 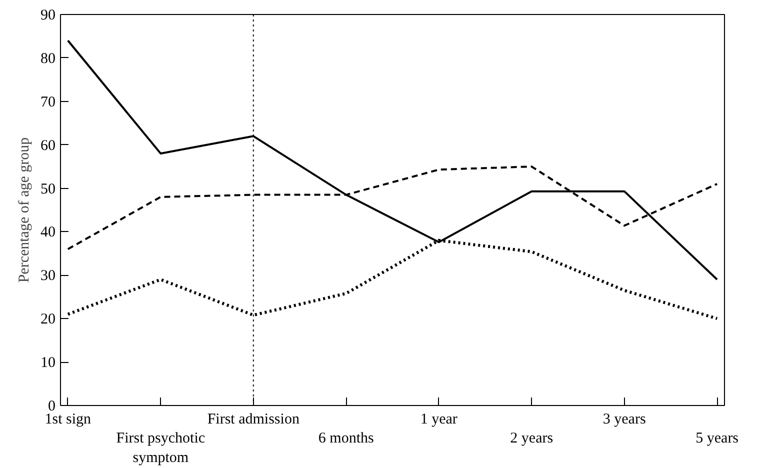 What do you see at coordinates (532, 438) in the screenshot?
I see `x-tick-label: 2 years` at bounding box center [532, 438].